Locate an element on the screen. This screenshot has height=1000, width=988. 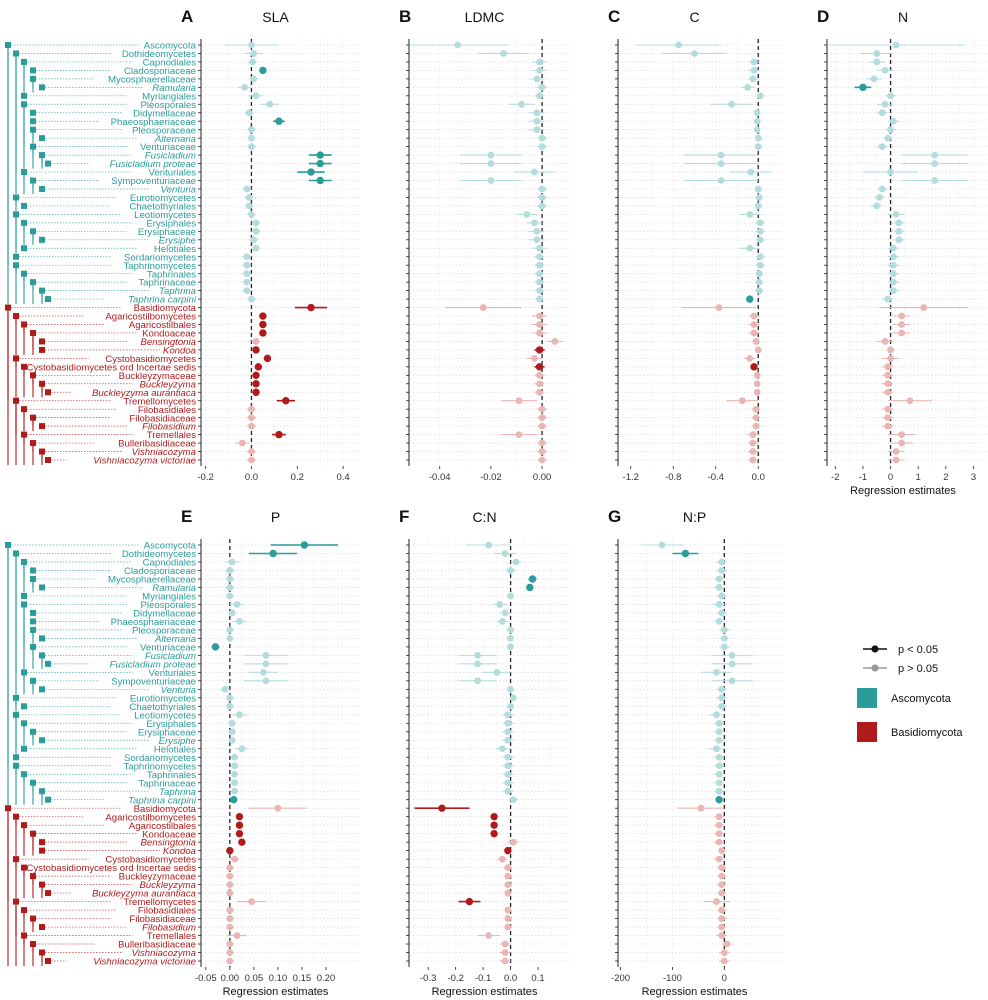
x-tick-label: 0 is located at coordinates (724, 978).